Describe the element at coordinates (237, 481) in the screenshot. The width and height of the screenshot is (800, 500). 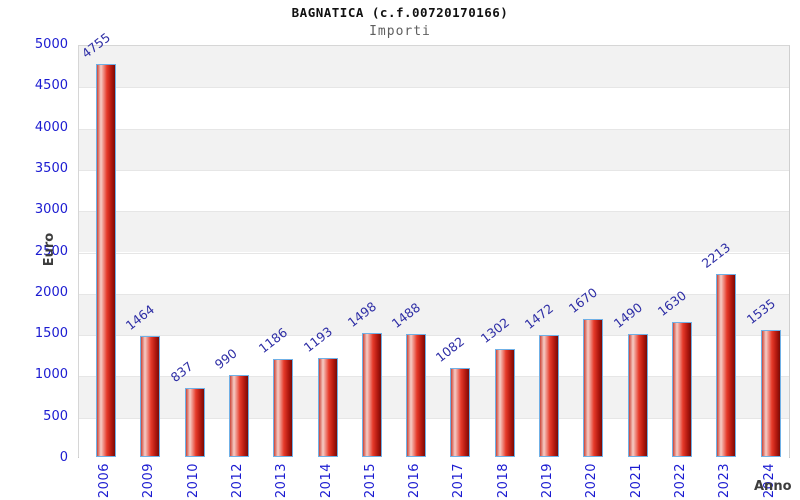
I see `x-tick-label: 2012` at that location.